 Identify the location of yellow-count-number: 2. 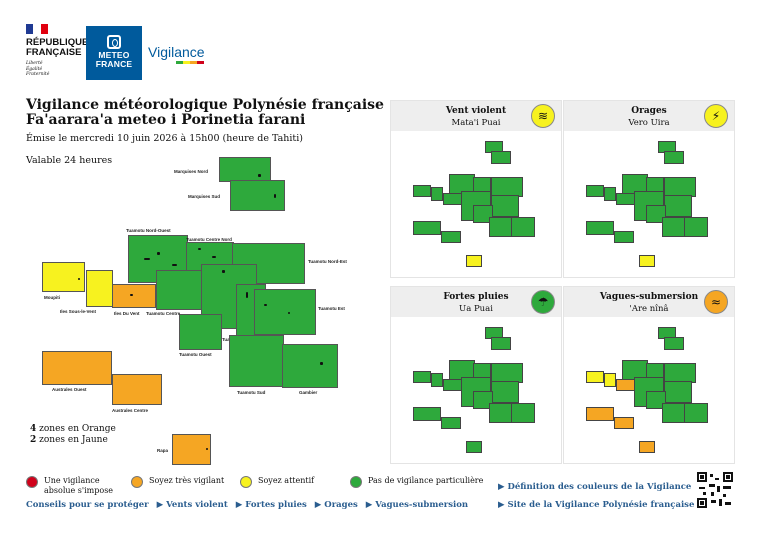
(33, 440).